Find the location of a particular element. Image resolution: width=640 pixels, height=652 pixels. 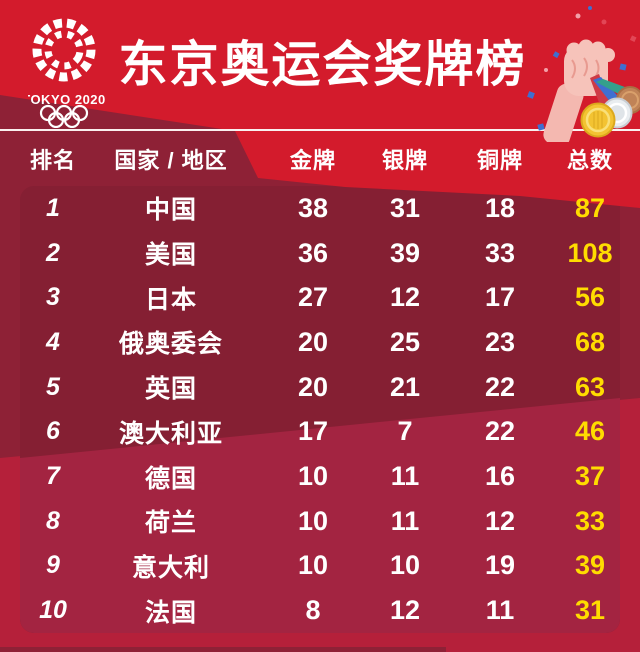

rank-cell: 6 is located at coordinates (53, 431).